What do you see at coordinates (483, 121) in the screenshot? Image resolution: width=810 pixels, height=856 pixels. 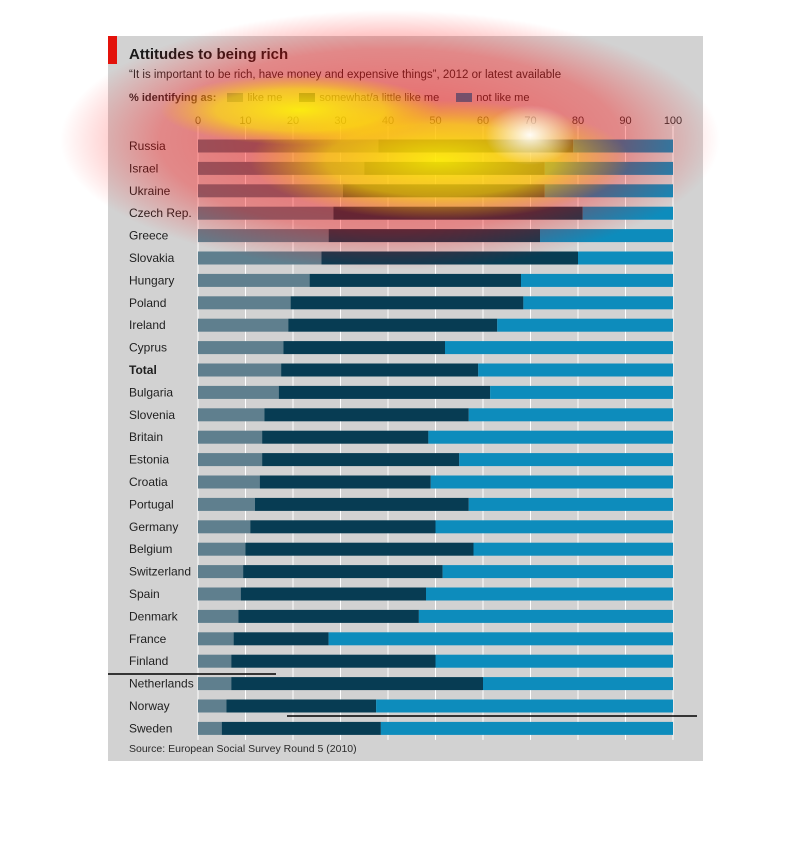 I see `x-tick-label: 60` at bounding box center [483, 121].